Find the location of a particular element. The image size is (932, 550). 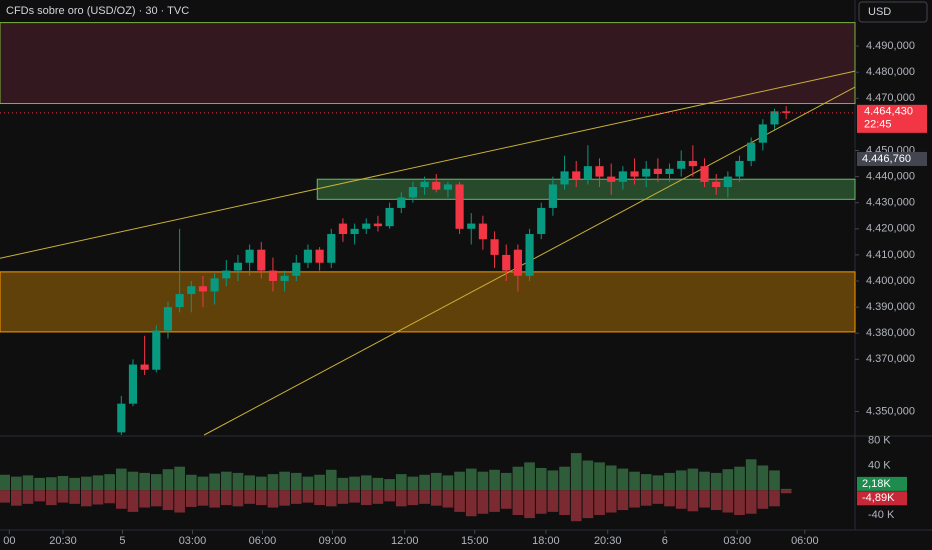

x-tick-label: 06:00 is located at coordinates (805, 541).